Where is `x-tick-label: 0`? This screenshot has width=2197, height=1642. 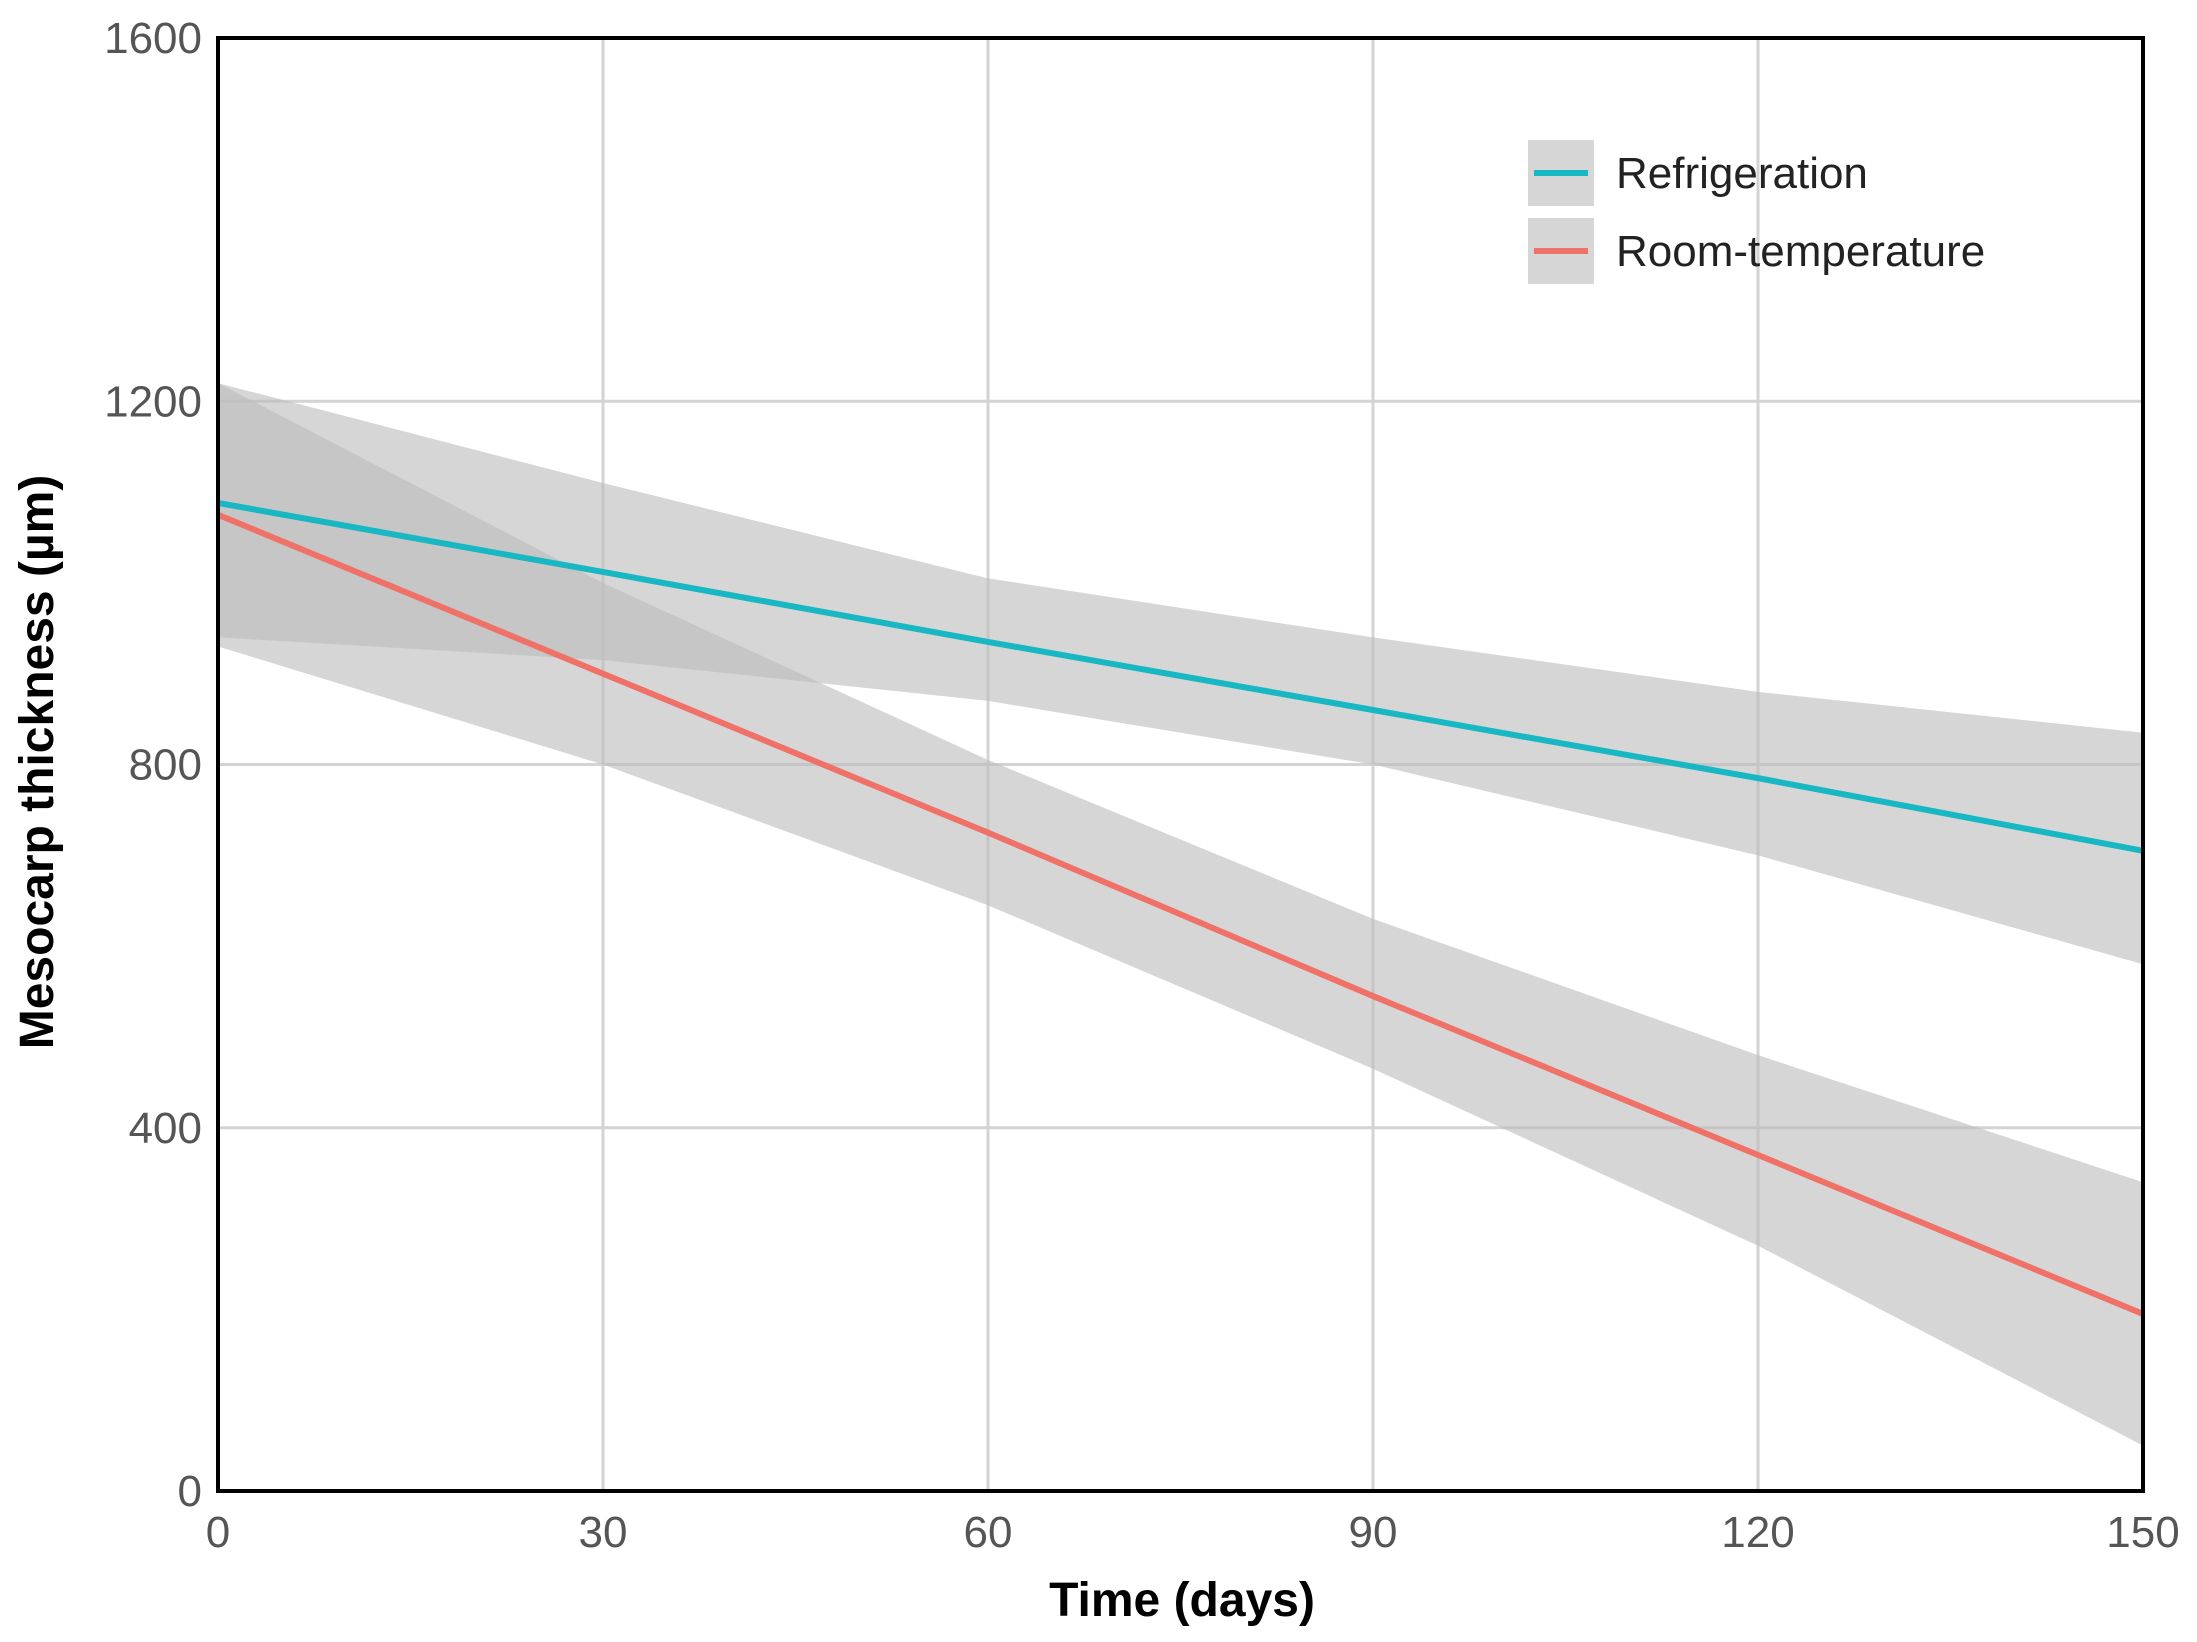
x-tick-label: 0 is located at coordinates (218, 1532).